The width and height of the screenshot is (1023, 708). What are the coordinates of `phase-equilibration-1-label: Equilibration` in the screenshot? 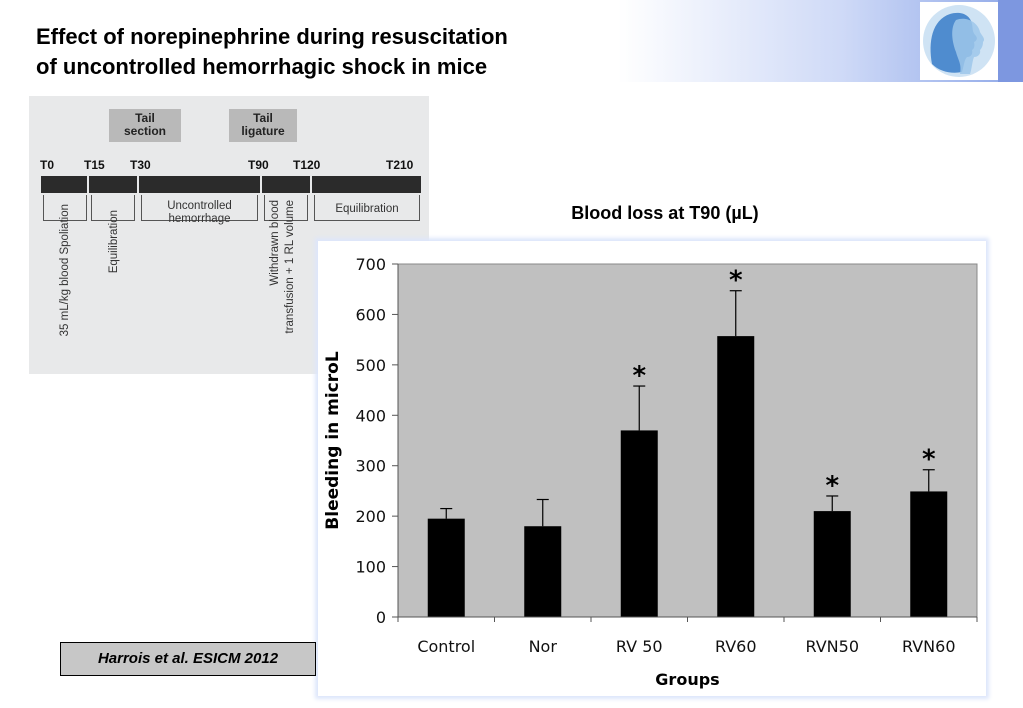 It's located at (114, 242).